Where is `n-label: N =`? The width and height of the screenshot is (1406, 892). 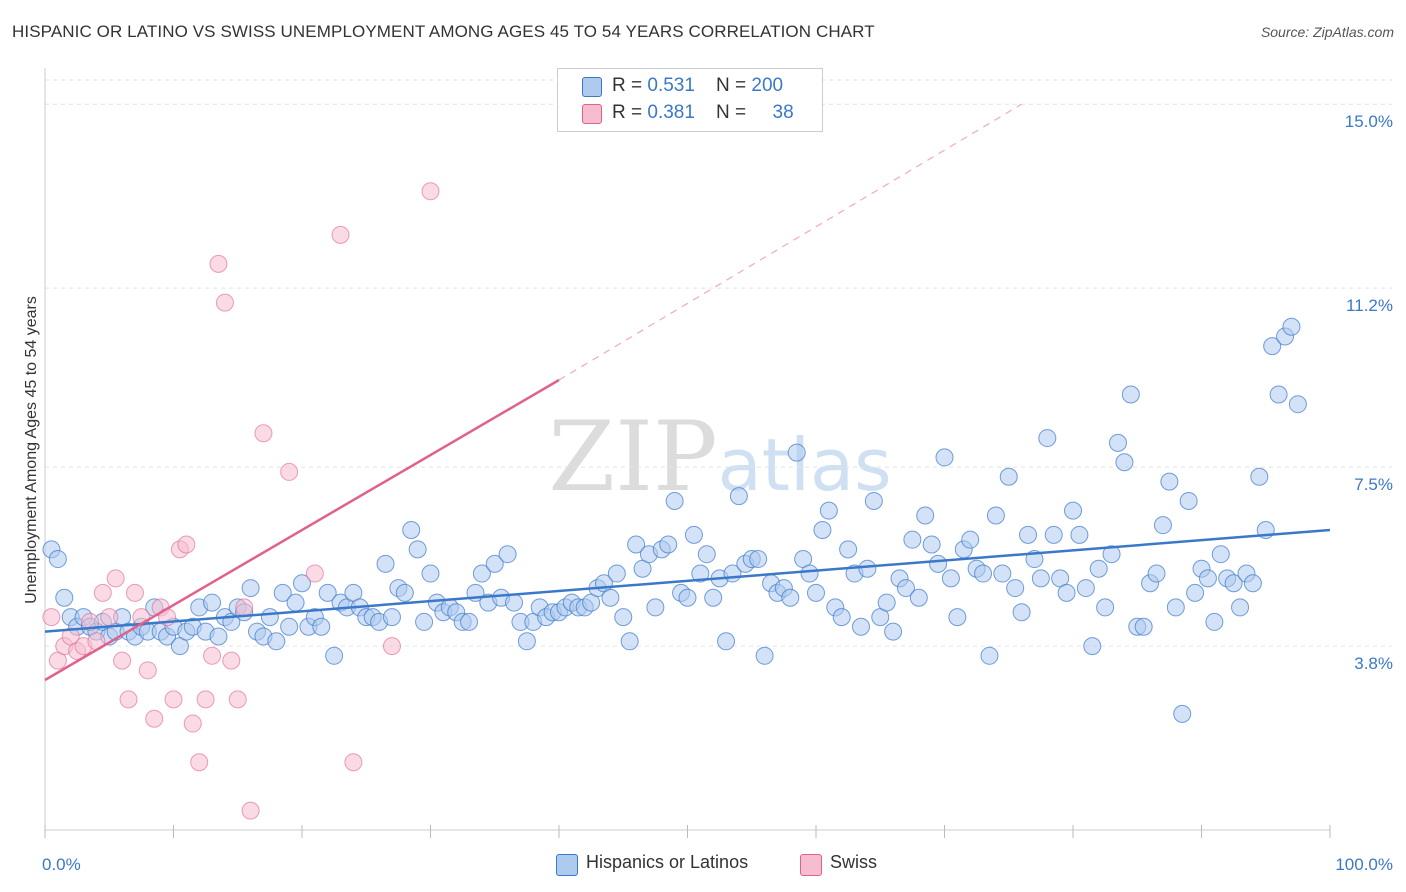 n-label: N = is located at coordinates (734, 85).